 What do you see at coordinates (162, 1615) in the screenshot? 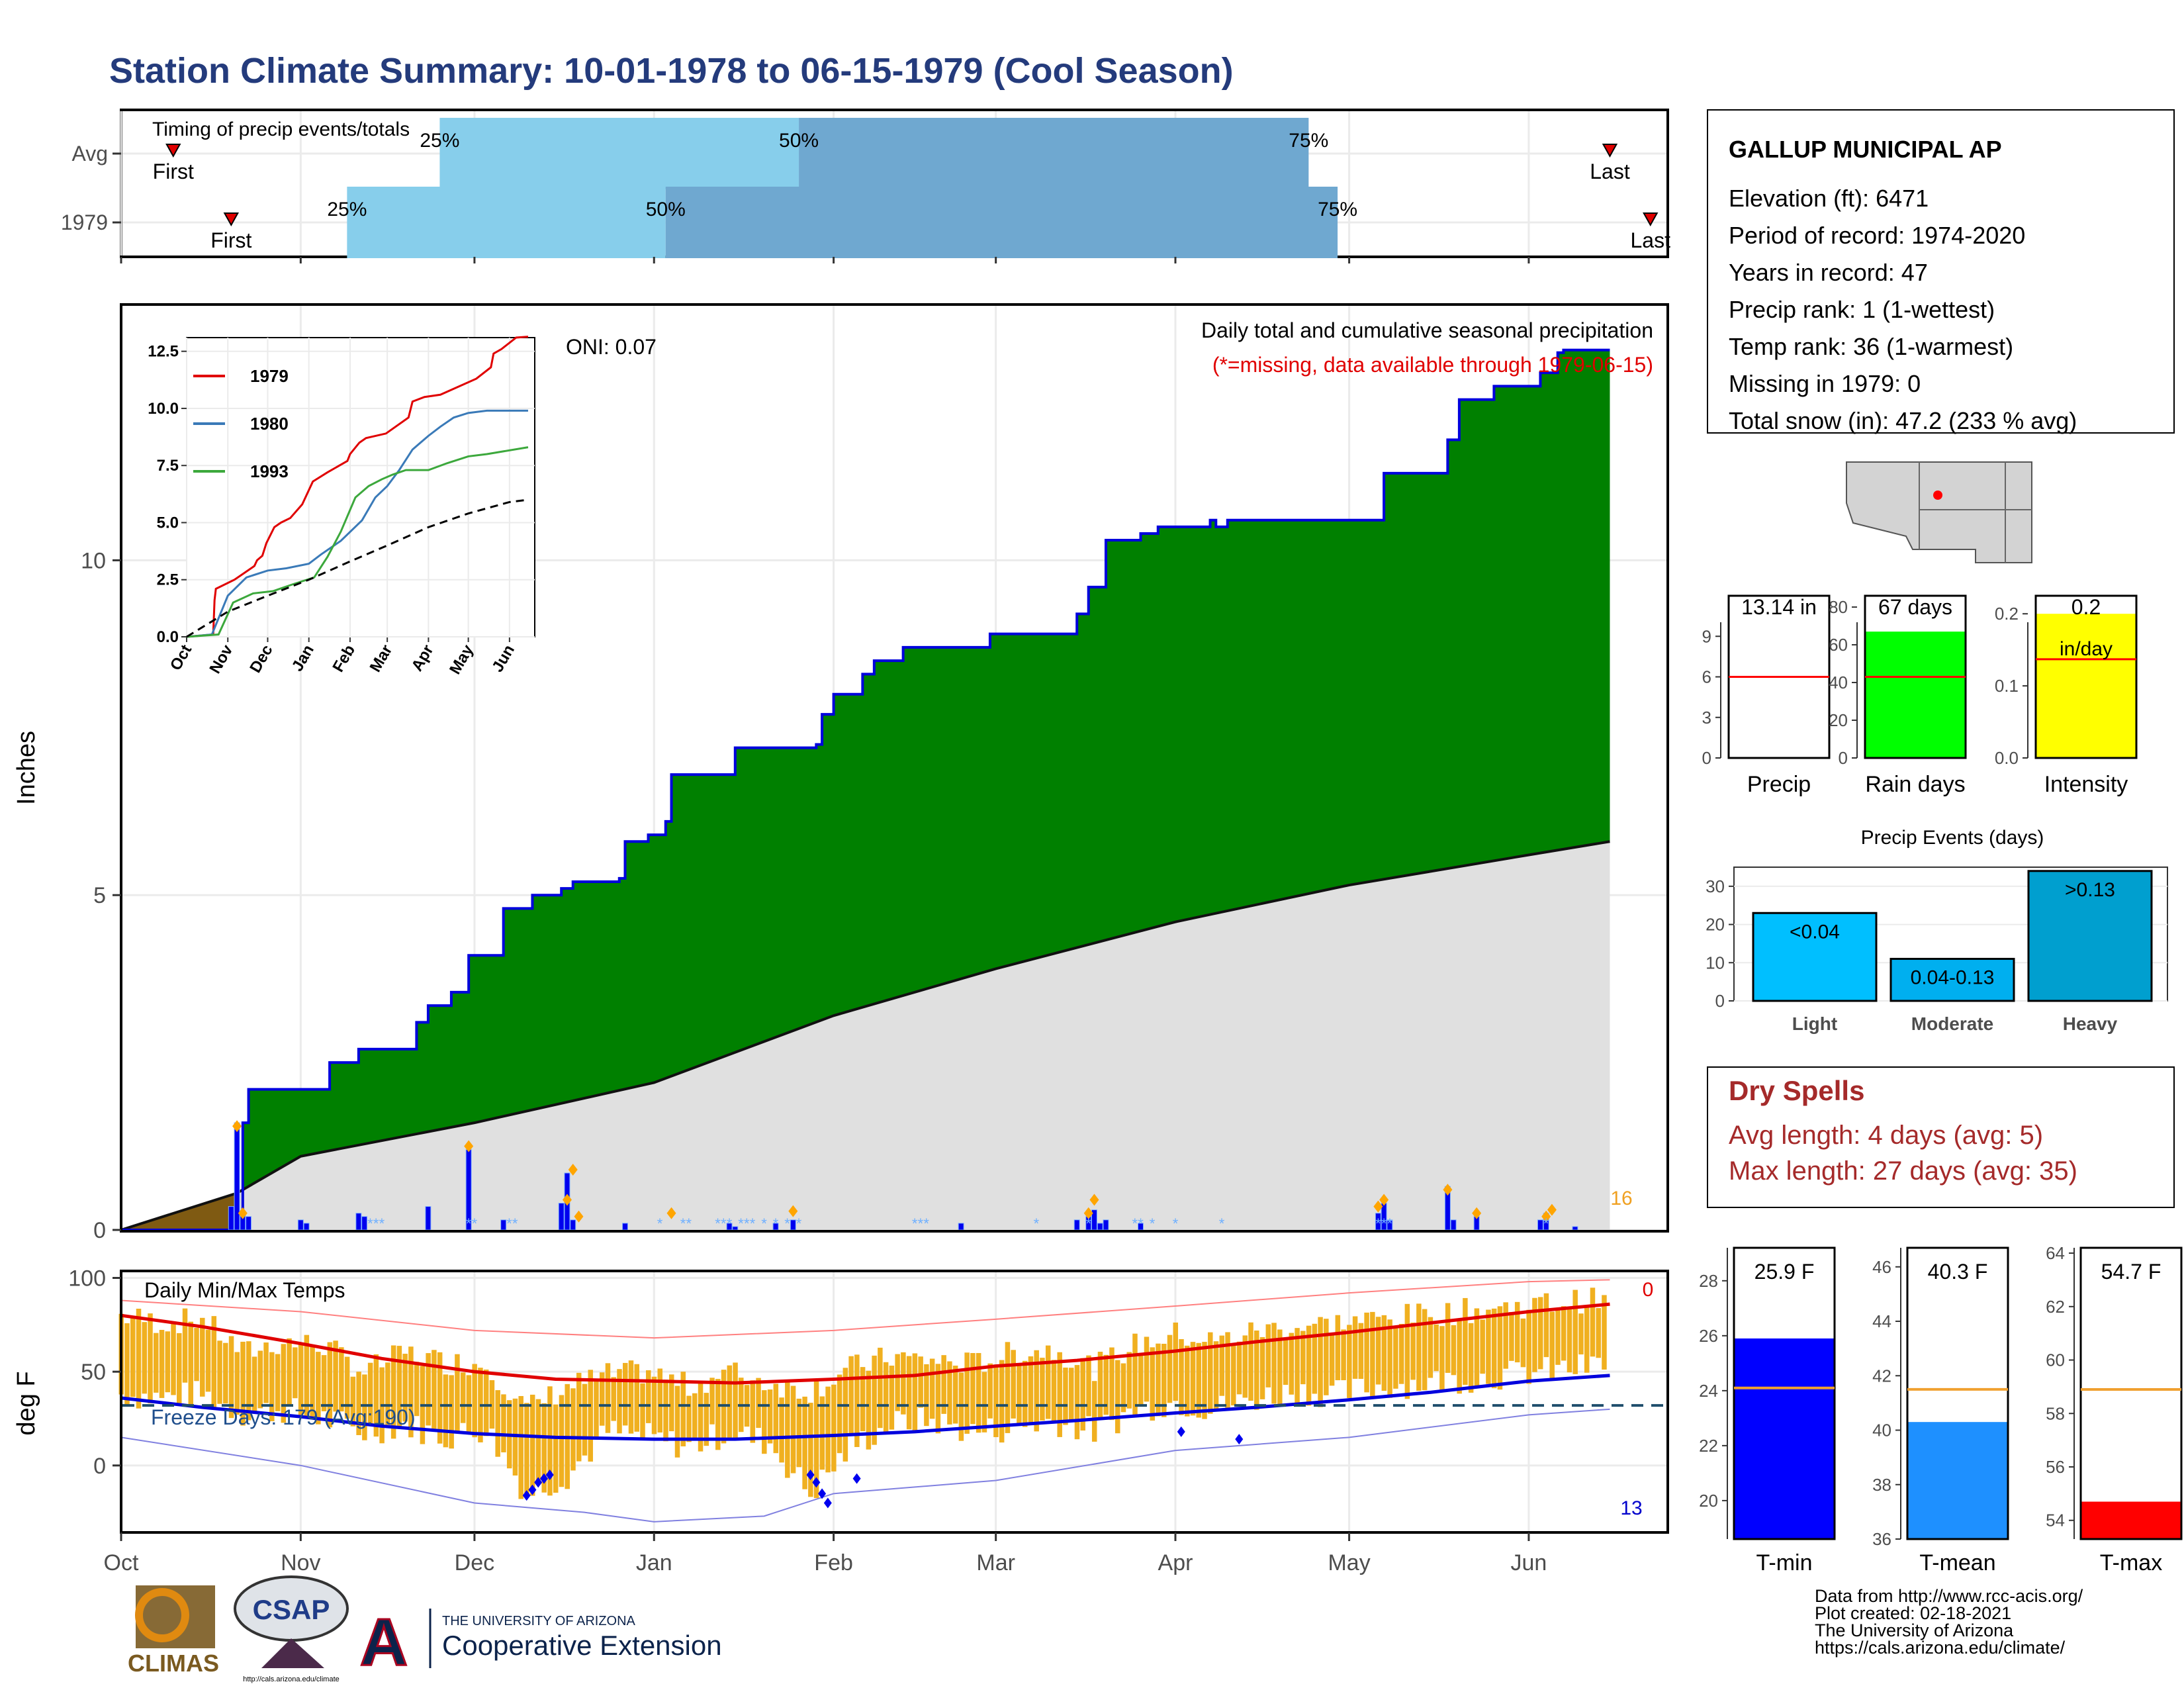
I see `climas-logo-sun` at bounding box center [162, 1615].